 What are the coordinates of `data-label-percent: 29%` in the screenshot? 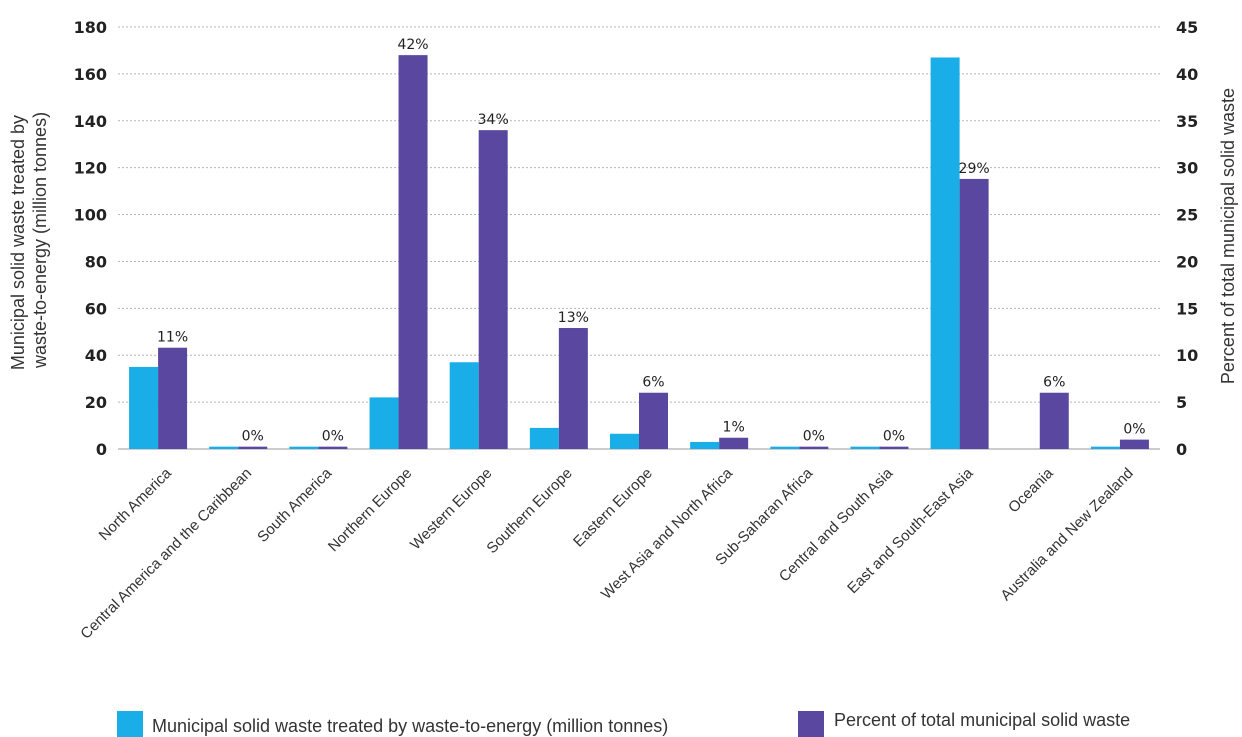 It's located at (974, 169).